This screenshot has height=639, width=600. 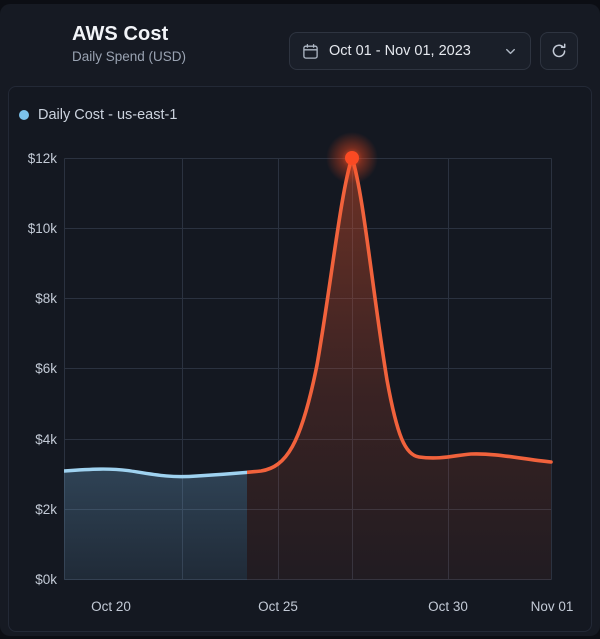 What do you see at coordinates (510, 51) in the screenshot?
I see `chevron-down-icon` at bounding box center [510, 51].